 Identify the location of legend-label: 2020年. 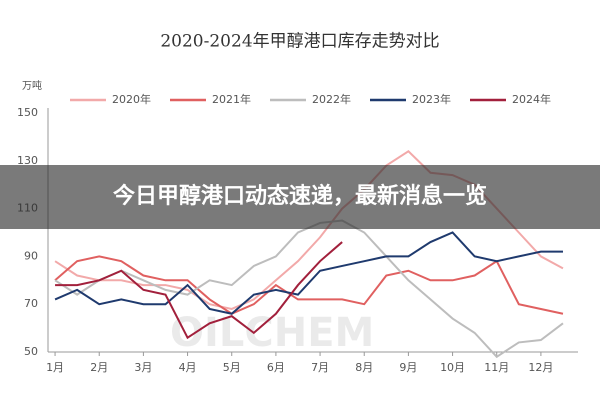
(131, 99).